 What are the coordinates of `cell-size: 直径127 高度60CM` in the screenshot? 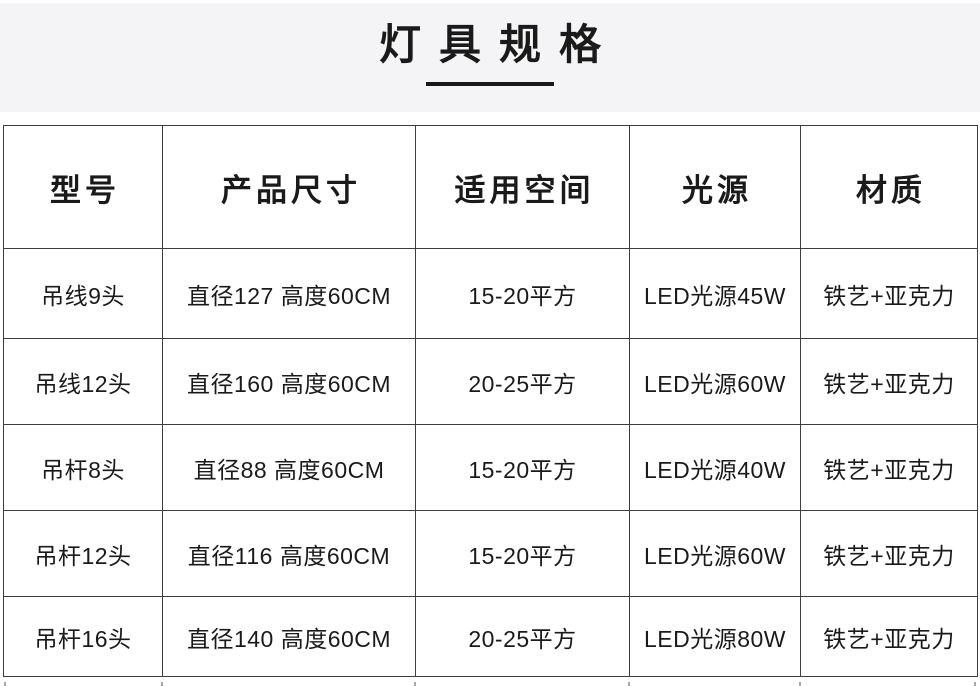 It's located at (289, 293).